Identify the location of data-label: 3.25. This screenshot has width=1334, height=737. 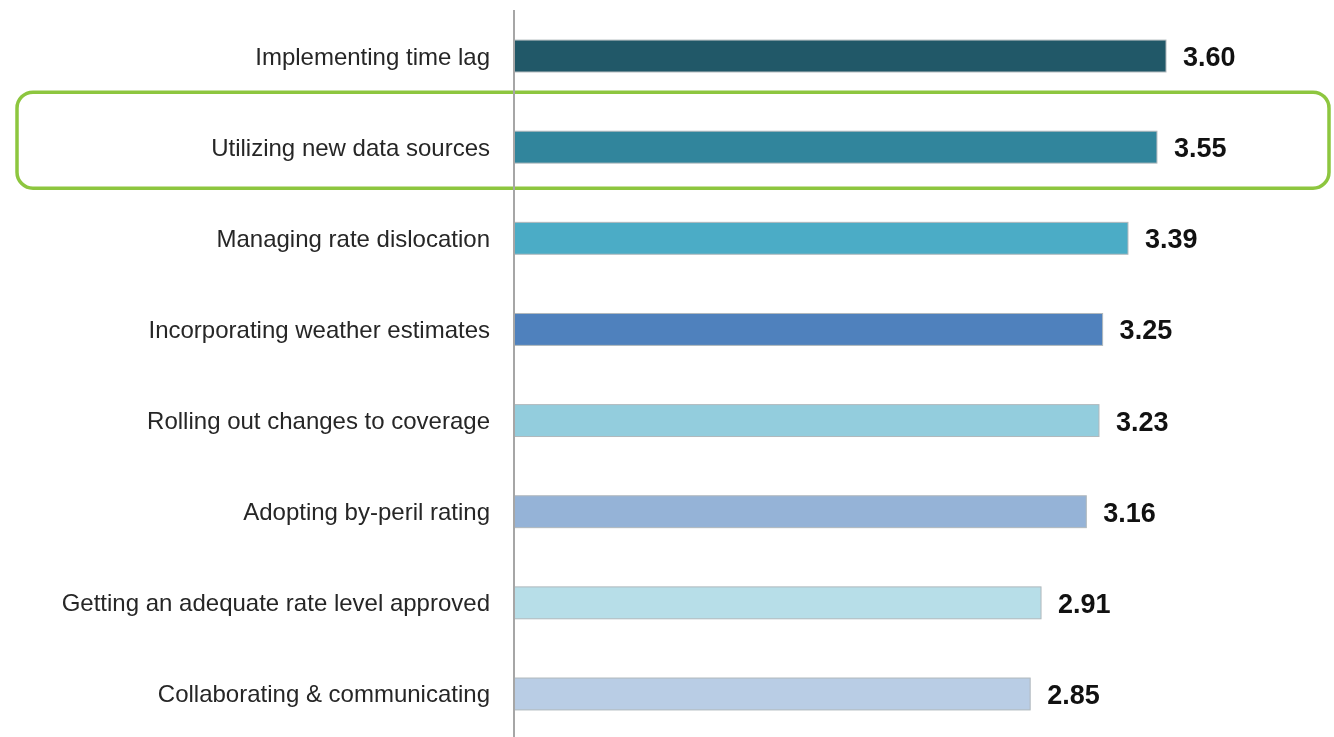
(1146, 330).